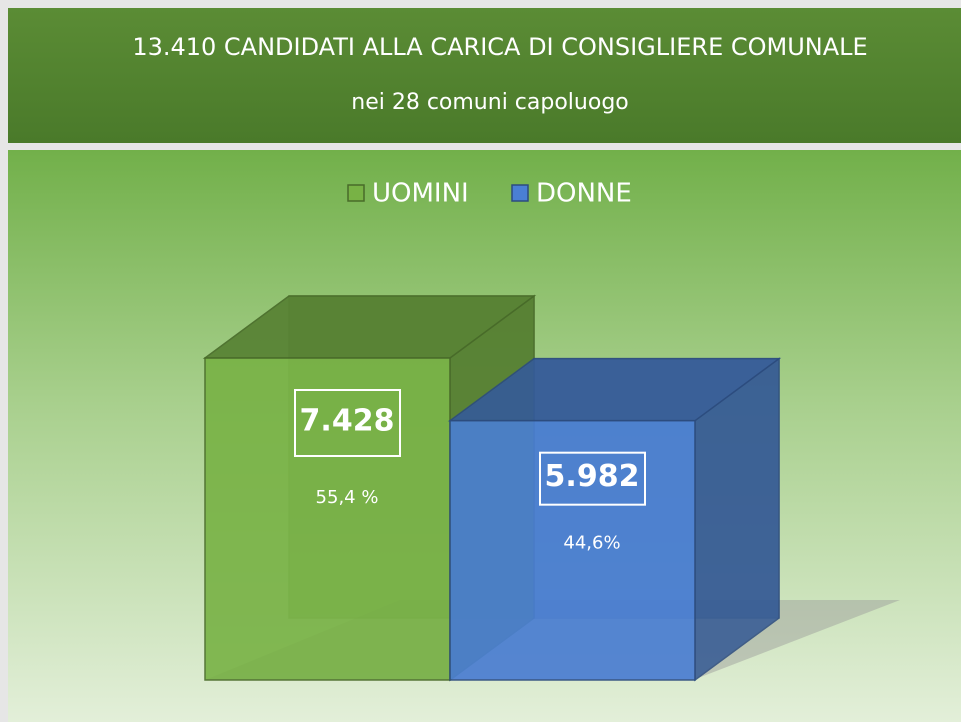 The image size is (961, 722). Describe the element at coordinates (420, 194) in the screenshot. I see `legend-label: UOMINI` at that location.